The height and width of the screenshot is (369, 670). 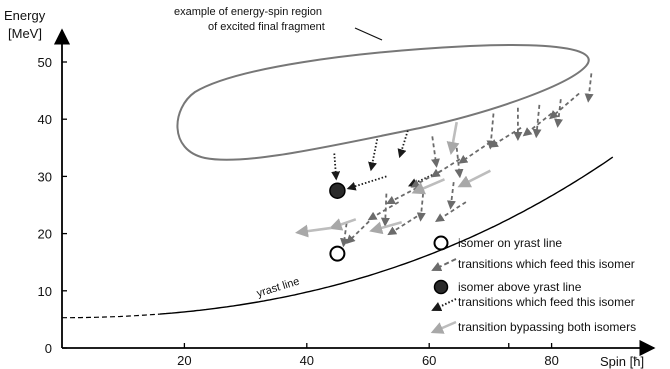 I want to click on y-tick-label-50: 50, so click(x=45, y=62).